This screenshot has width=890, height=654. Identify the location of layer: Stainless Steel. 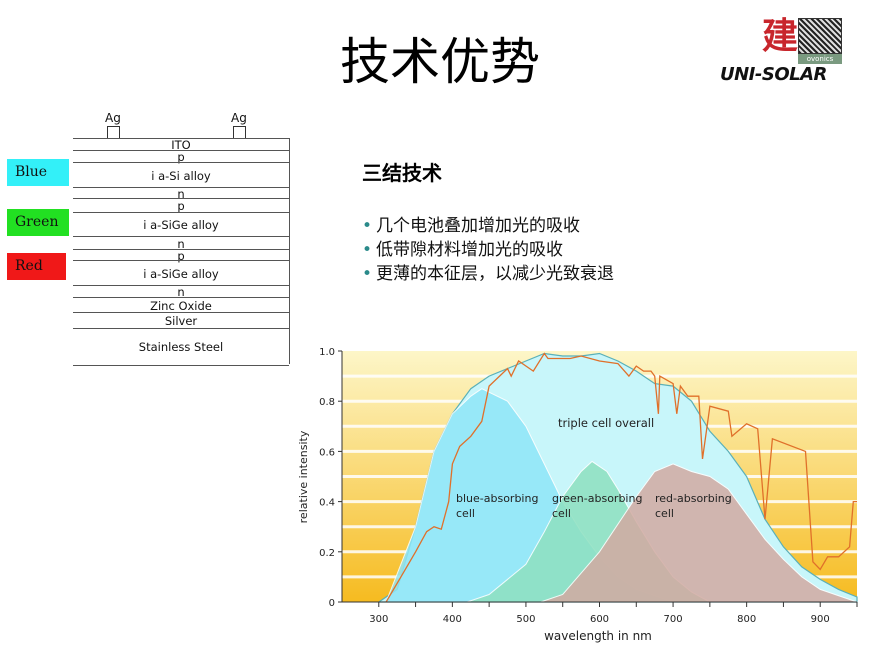
(181, 347).